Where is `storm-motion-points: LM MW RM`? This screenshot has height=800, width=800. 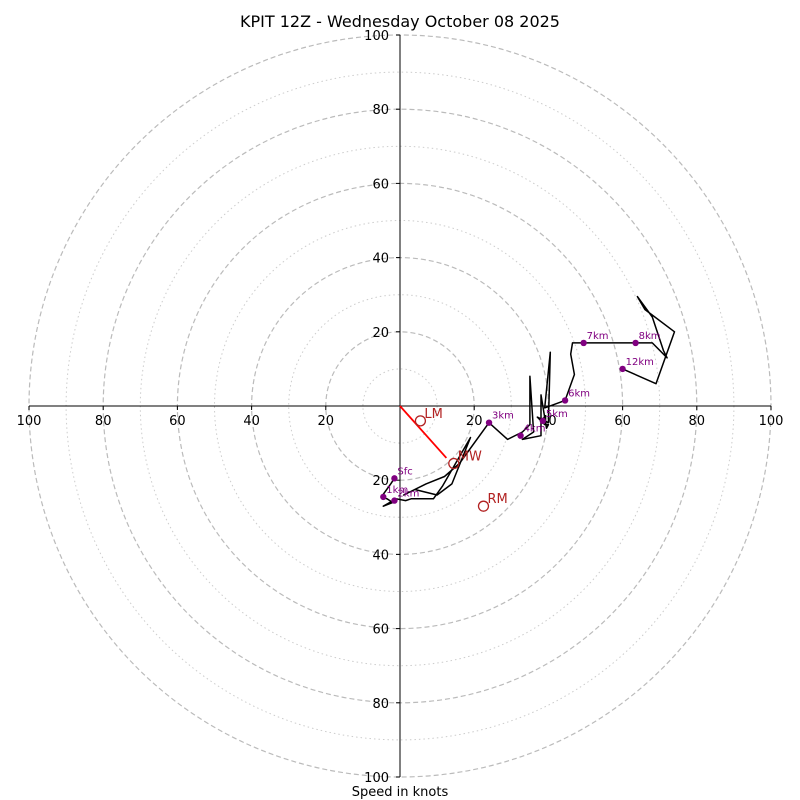
storm-motion-points: LM MW RM is located at coordinates (461, 459).